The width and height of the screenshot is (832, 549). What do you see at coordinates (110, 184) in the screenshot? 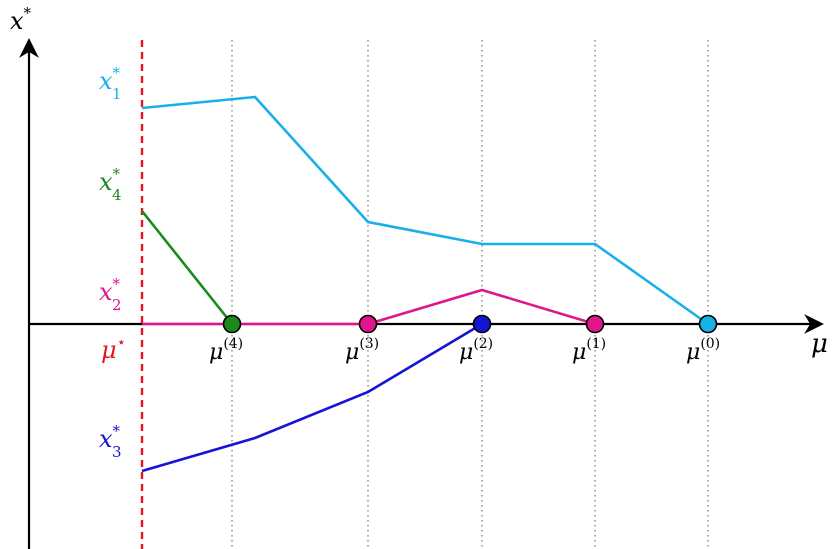
I see `series-label-x4: x* 4` at bounding box center [110, 184].